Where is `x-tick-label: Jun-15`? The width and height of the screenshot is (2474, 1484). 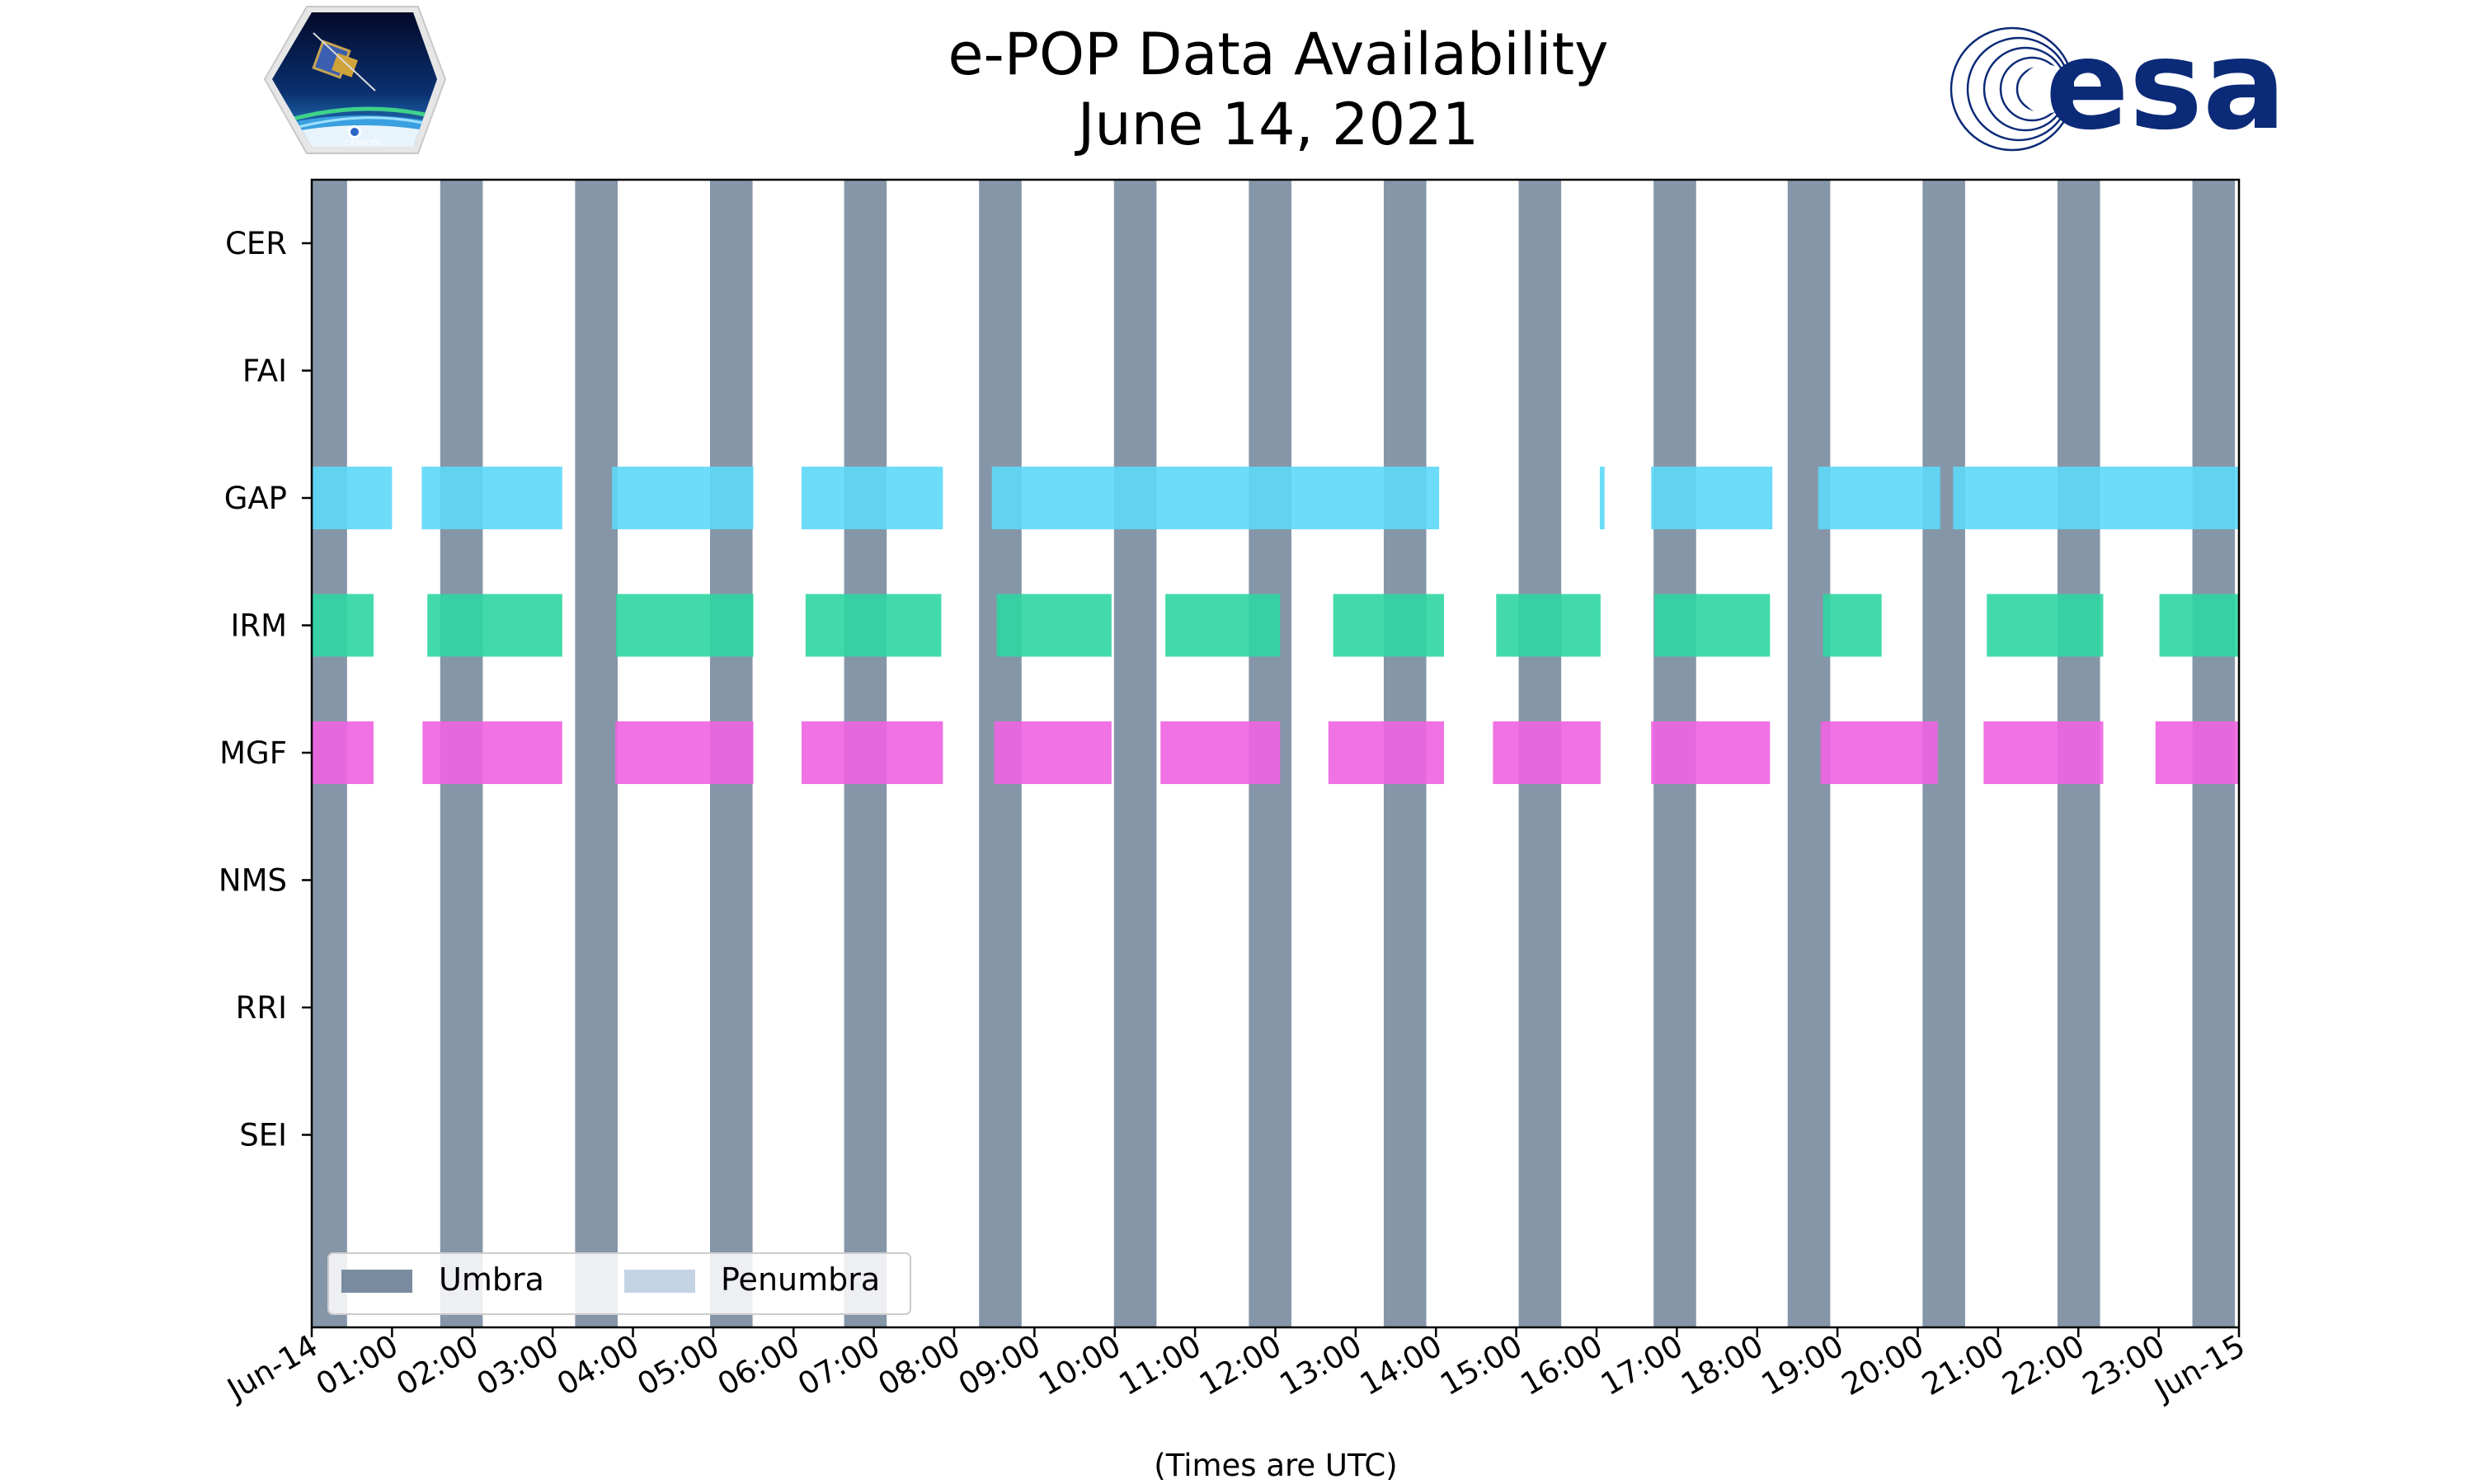
x-tick-label: Jun-15 is located at coordinates (2199, 1368).